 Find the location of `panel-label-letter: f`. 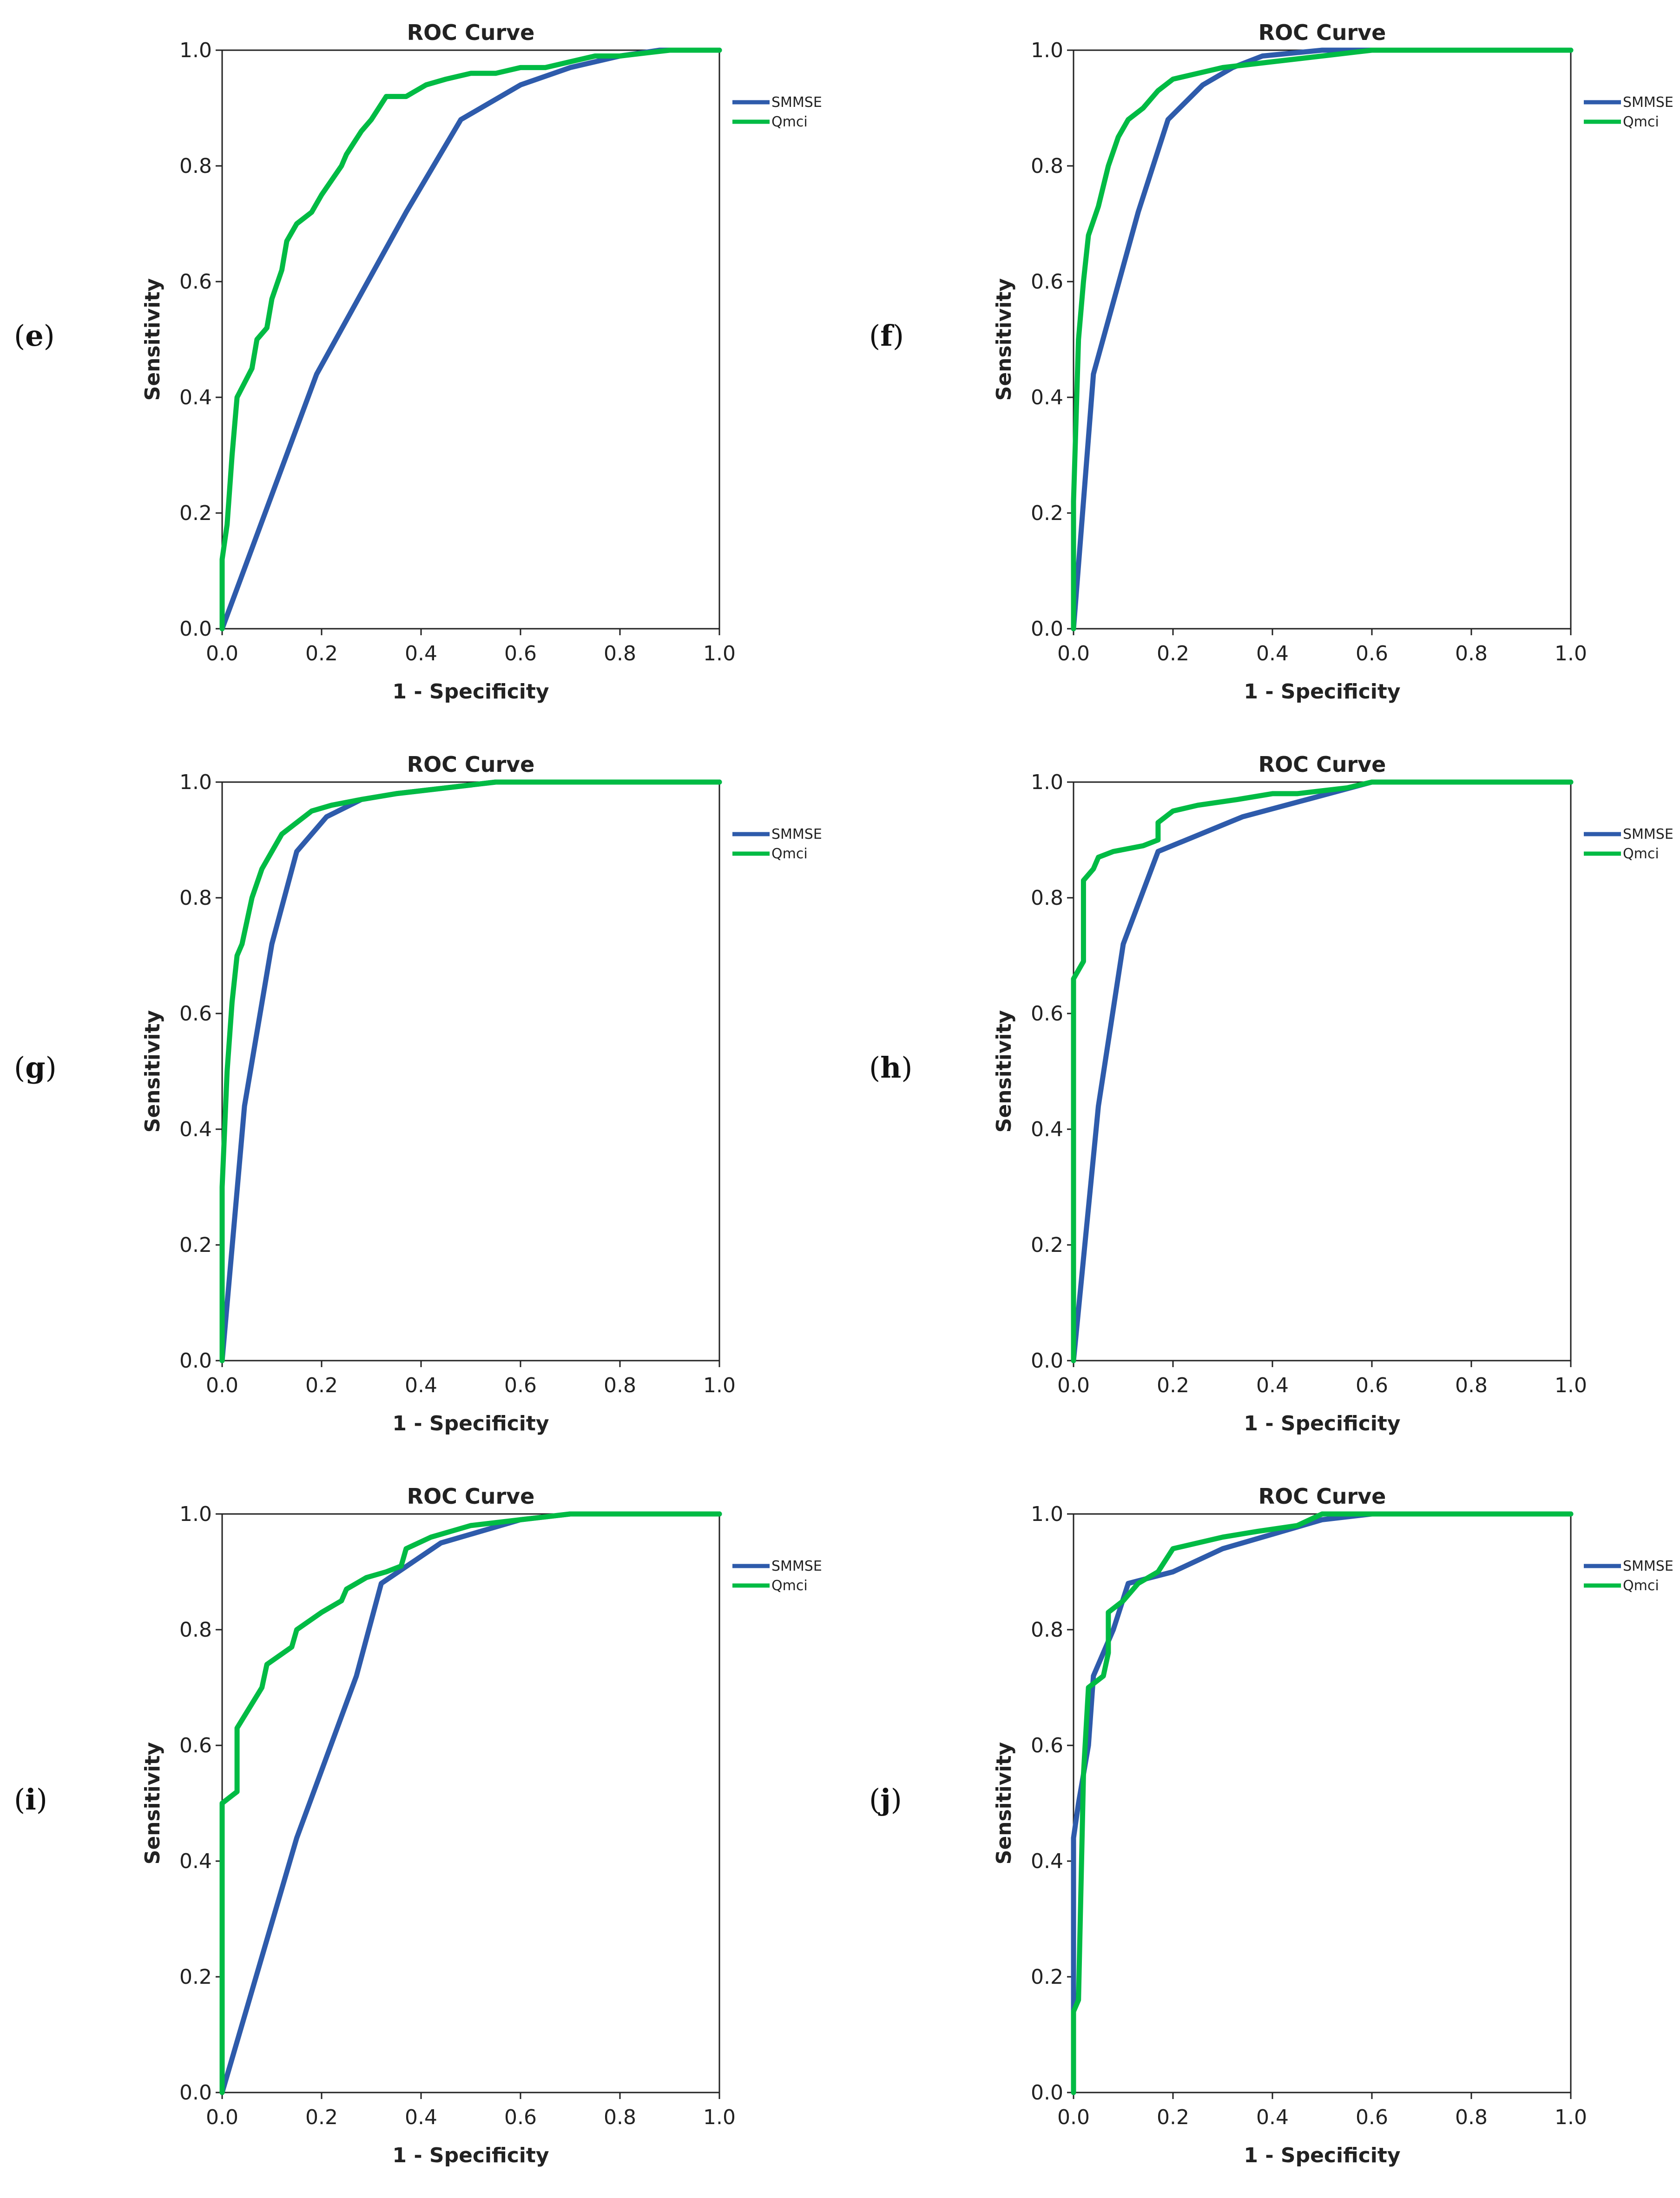

panel-label-letter: f is located at coordinates (887, 335).